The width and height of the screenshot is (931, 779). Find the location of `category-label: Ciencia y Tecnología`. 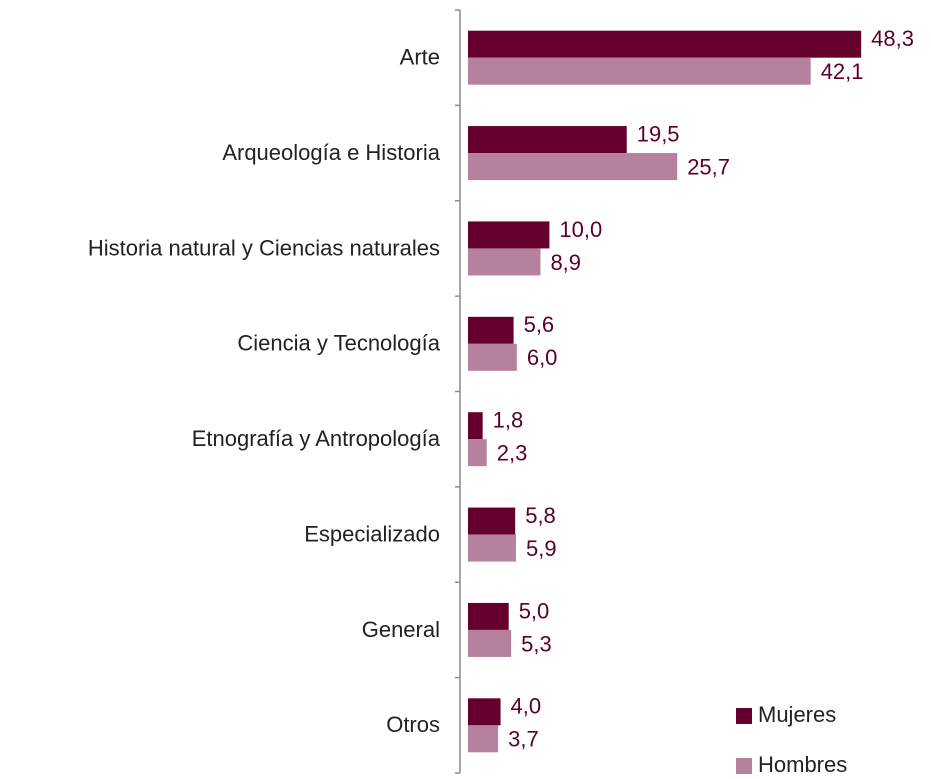

category-label: Ciencia y Tecnología is located at coordinates (338, 343).